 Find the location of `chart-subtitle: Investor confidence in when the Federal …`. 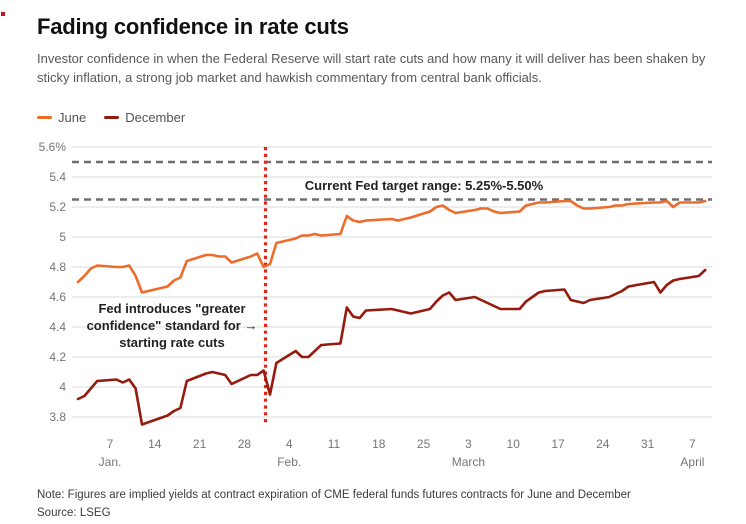

chart-subtitle: Investor confidence in when the Federal … is located at coordinates (371, 68).